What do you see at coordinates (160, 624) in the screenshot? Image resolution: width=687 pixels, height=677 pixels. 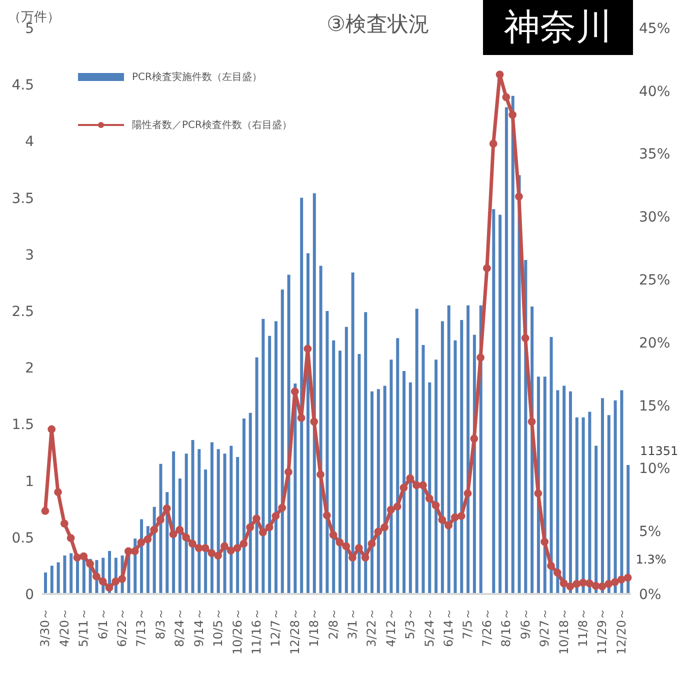 I see `x-tick-label: 8/3～` at bounding box center [160, 624].